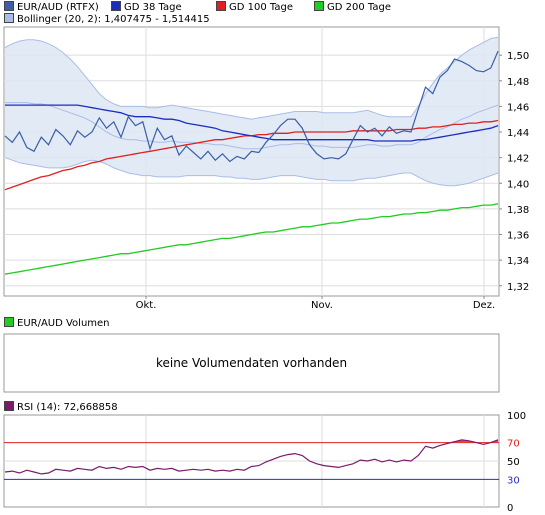 The image size is (545, 515). I want to click on rsi-legend: RSI (14): 72,668858, so click(61, 407).